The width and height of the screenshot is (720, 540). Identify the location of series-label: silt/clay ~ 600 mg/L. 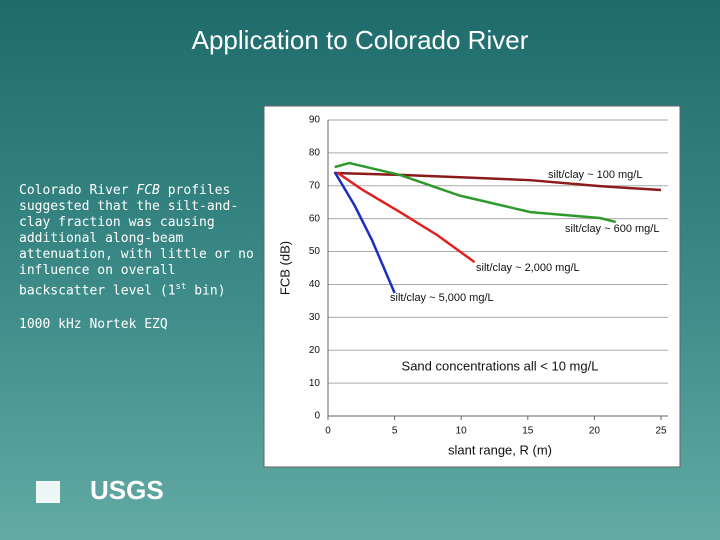
(612, 229).